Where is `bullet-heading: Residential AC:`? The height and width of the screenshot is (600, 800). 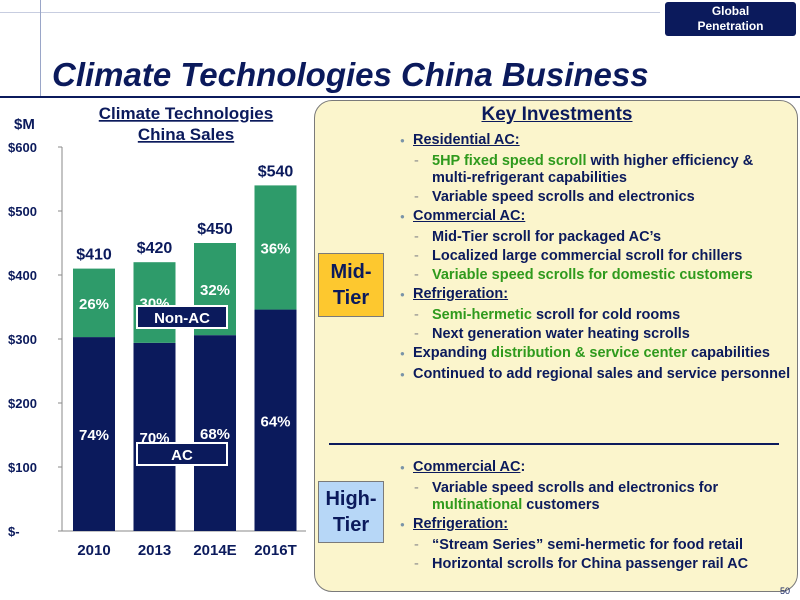 bullet-heading: Residential AC: is located at coordinates (466, 140).